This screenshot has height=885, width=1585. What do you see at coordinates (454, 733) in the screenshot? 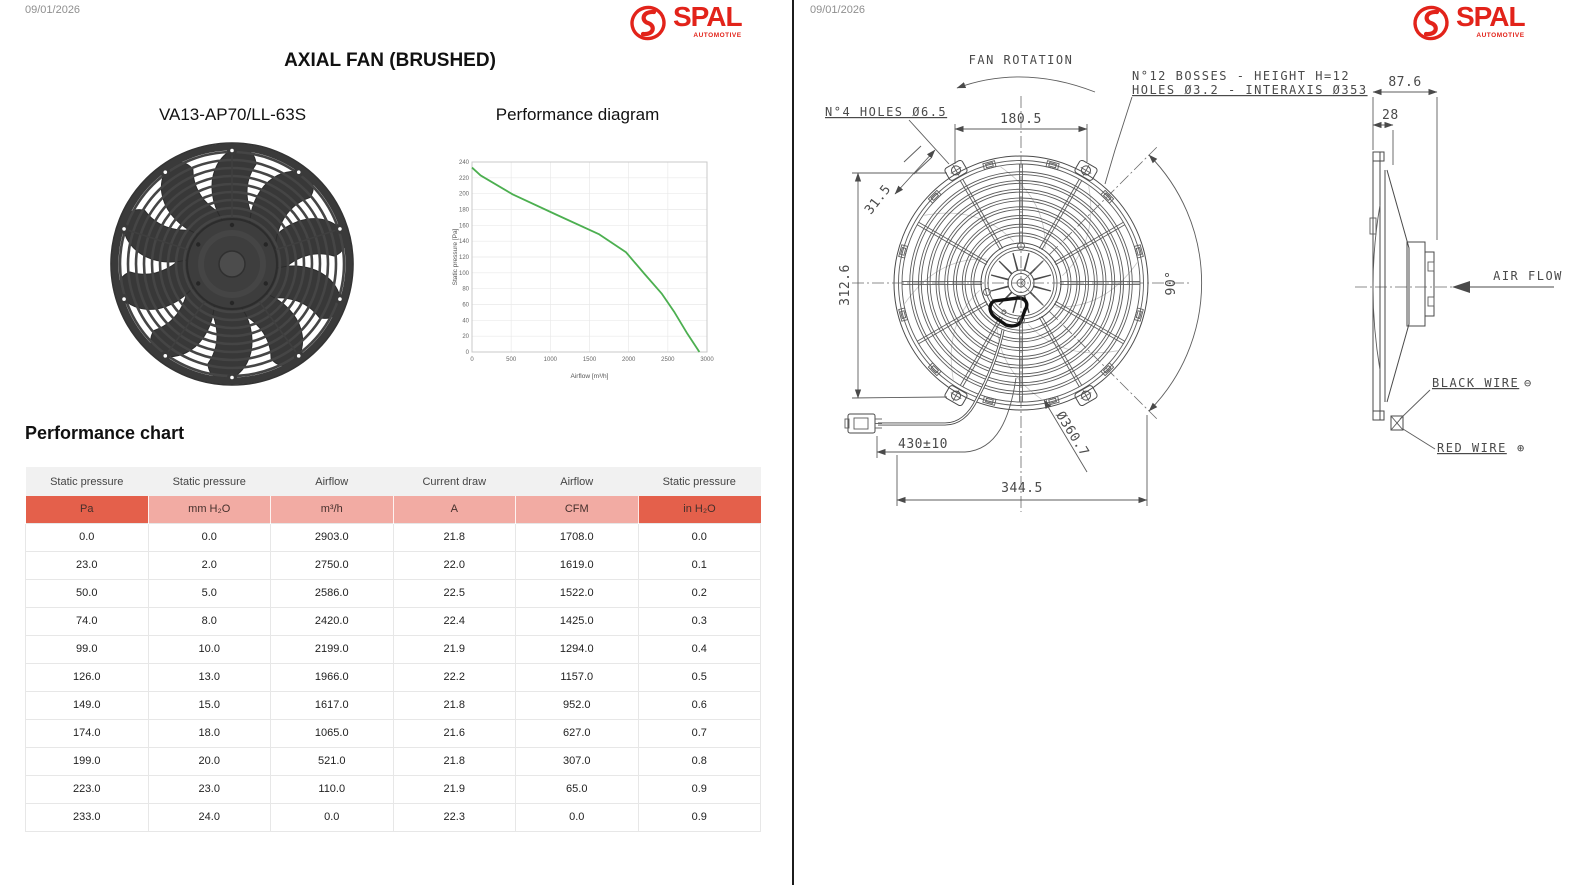
I see `table-cell: 21.6` at bounding box center [454, 733].